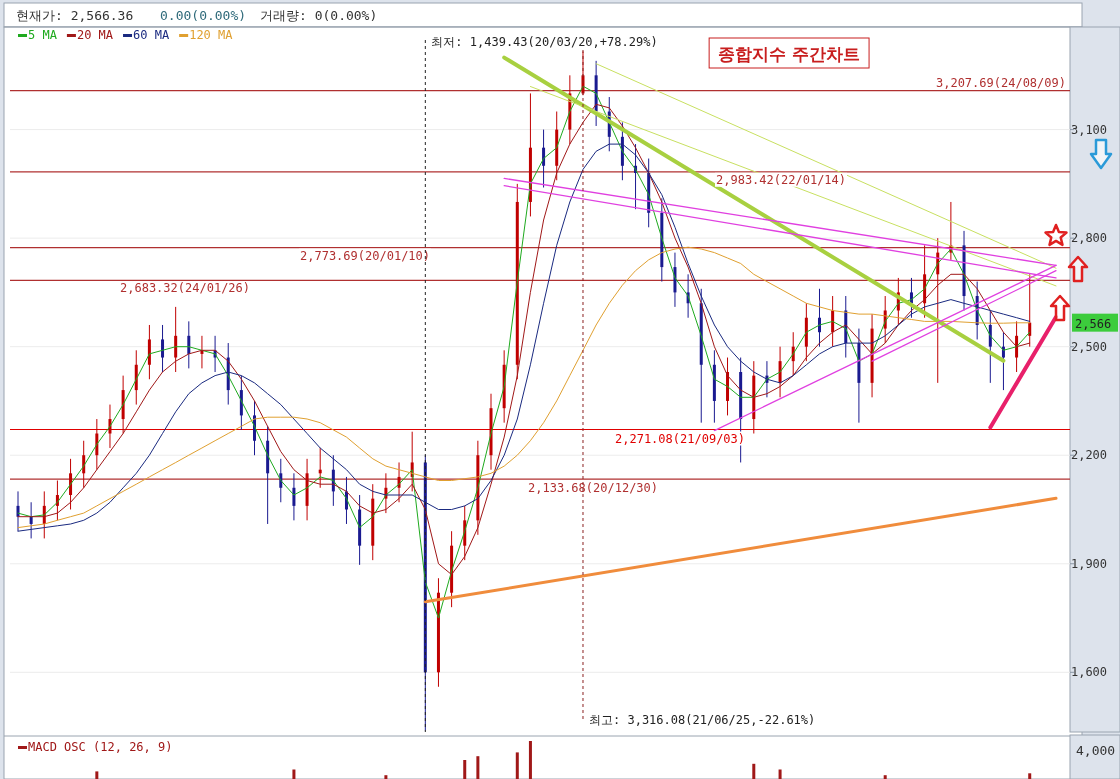 The width and height of the screenshot is (1120, 779). What do you see at coordinates (43, 35) in the screenshot?
I see `legend-label: 5 MA` at bounding box center [43, 35].